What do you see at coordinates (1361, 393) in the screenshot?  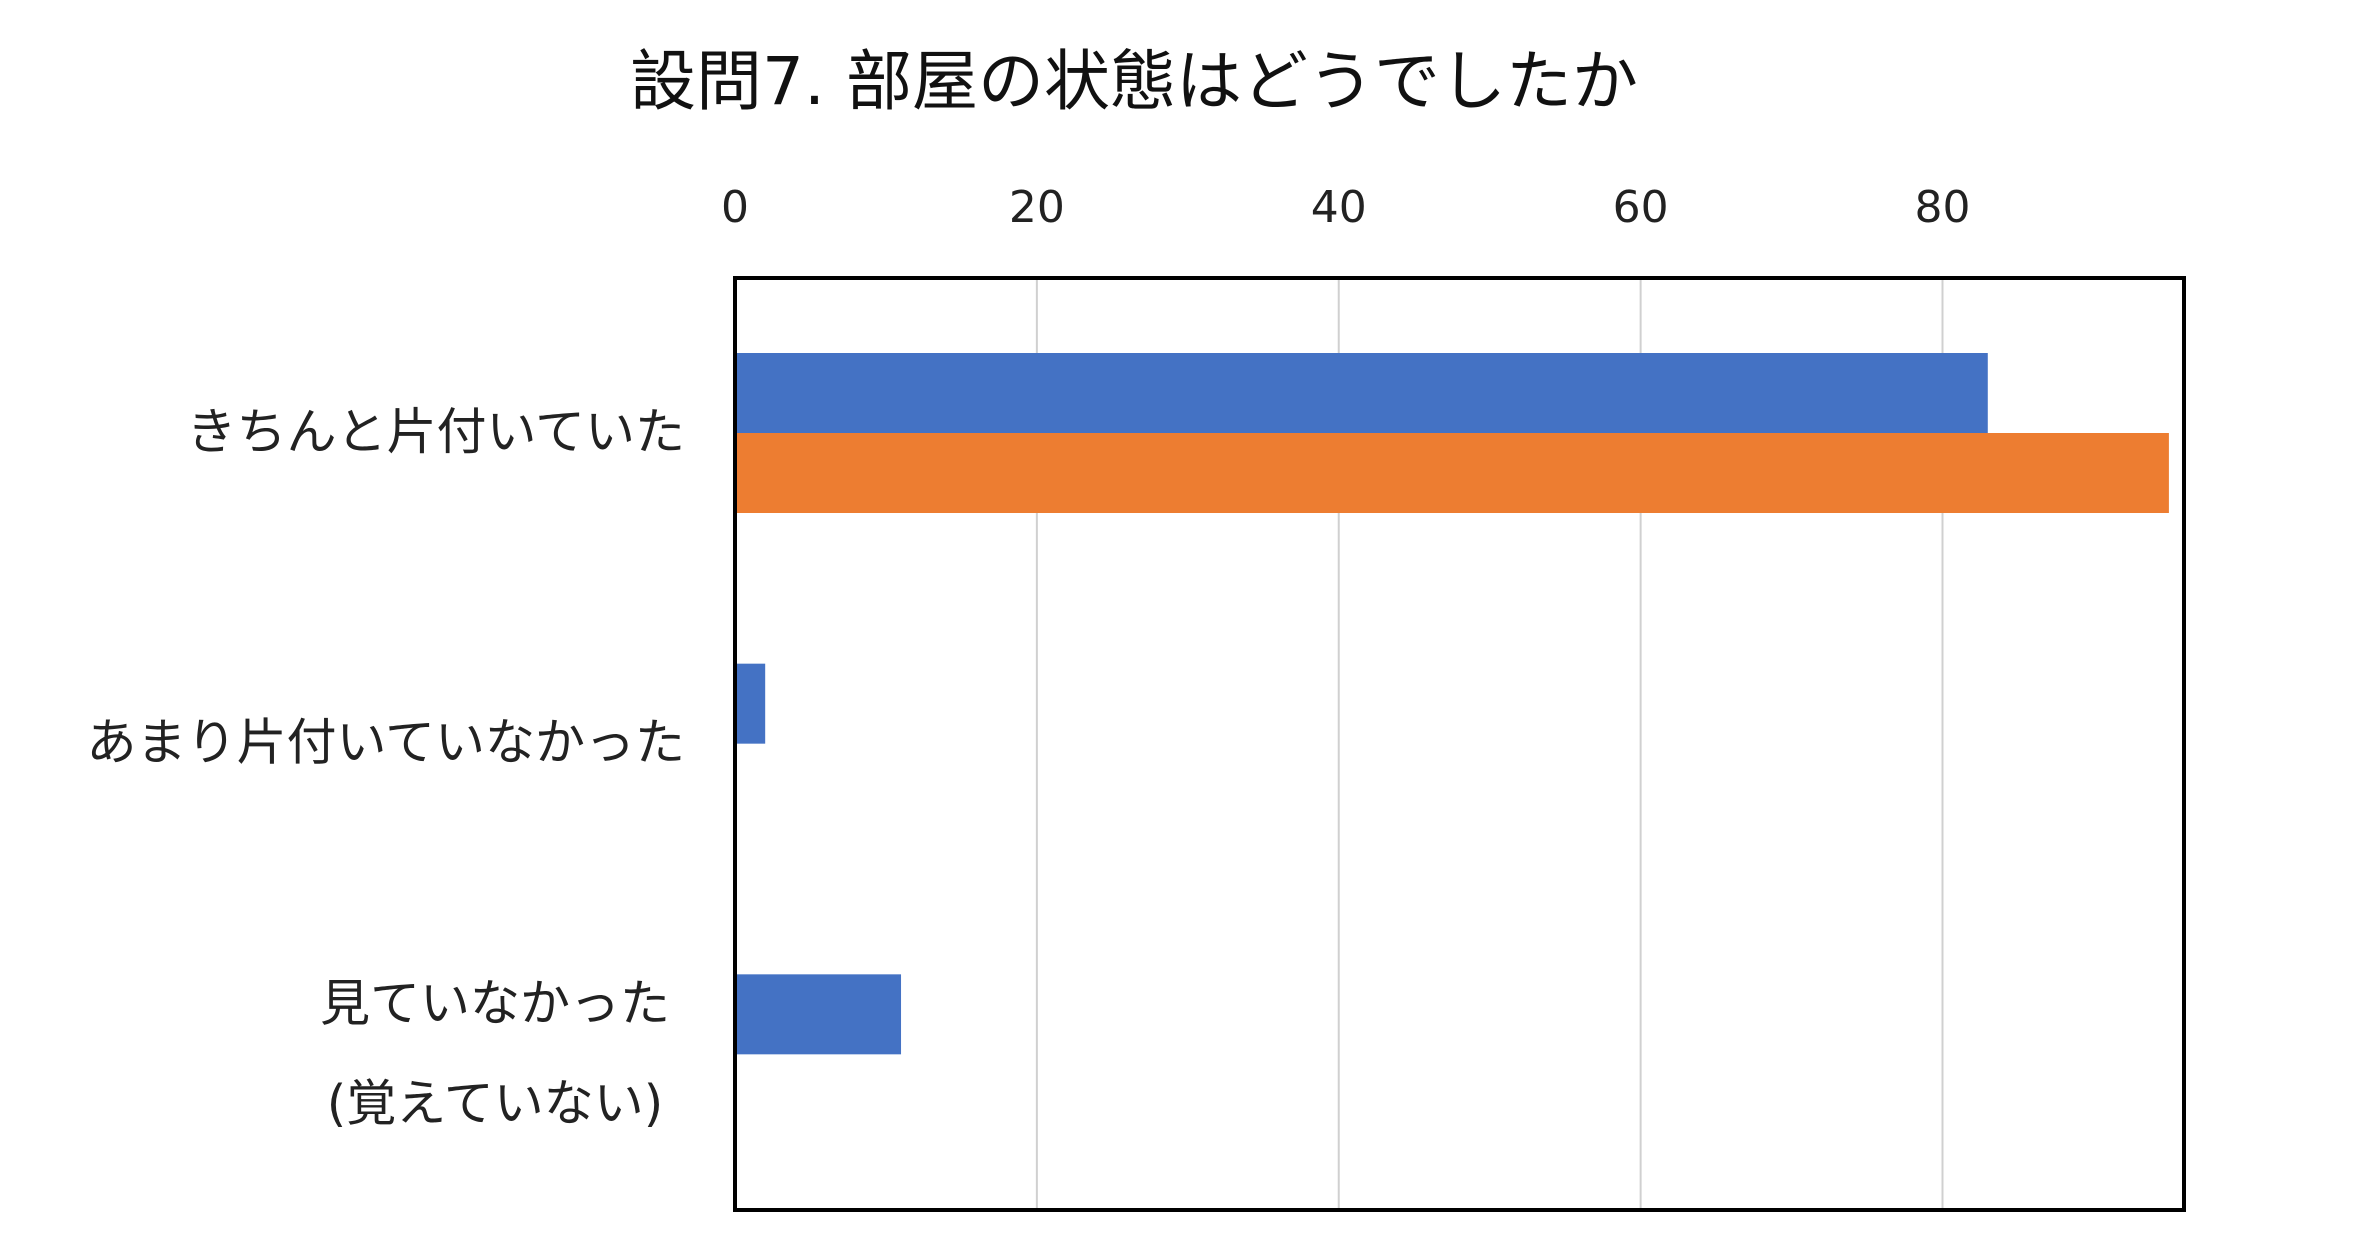 I see `bar-series1-cat1` at bounding box center [1361, 393].